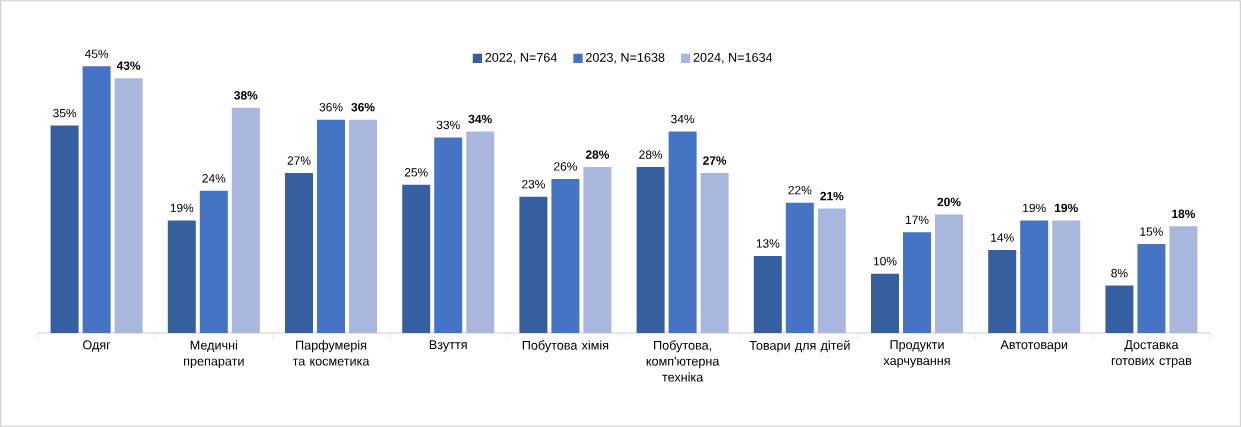  I want to click on x-tick-label: Товари для дітей, so click(799, 346).